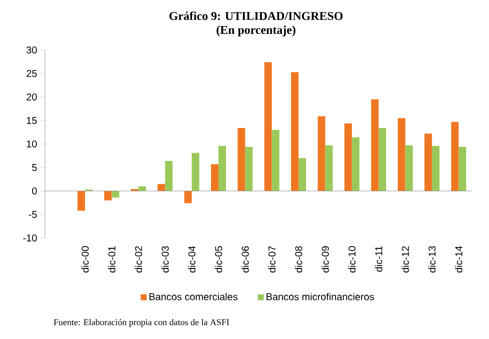 The width and height of the screenshot is (489, 339). I want to click on x-tick-label: dic-13, so click(432, 259).